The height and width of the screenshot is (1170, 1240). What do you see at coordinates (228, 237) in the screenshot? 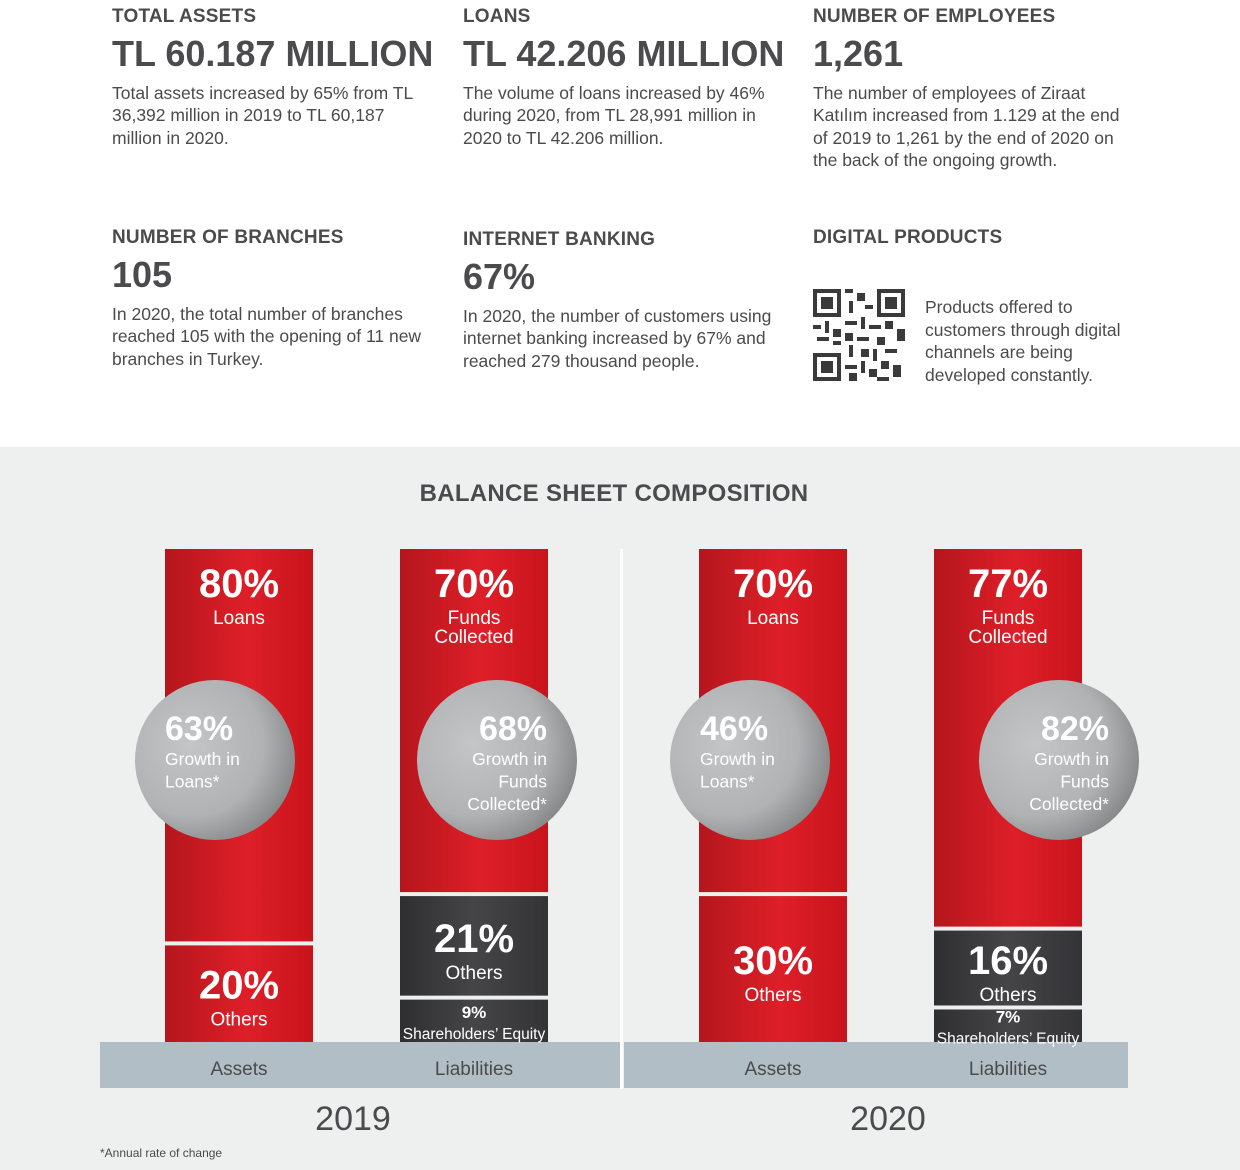
I see `stat-label: NUMBER OF BRANCHES` at bounding box center [228, 237].